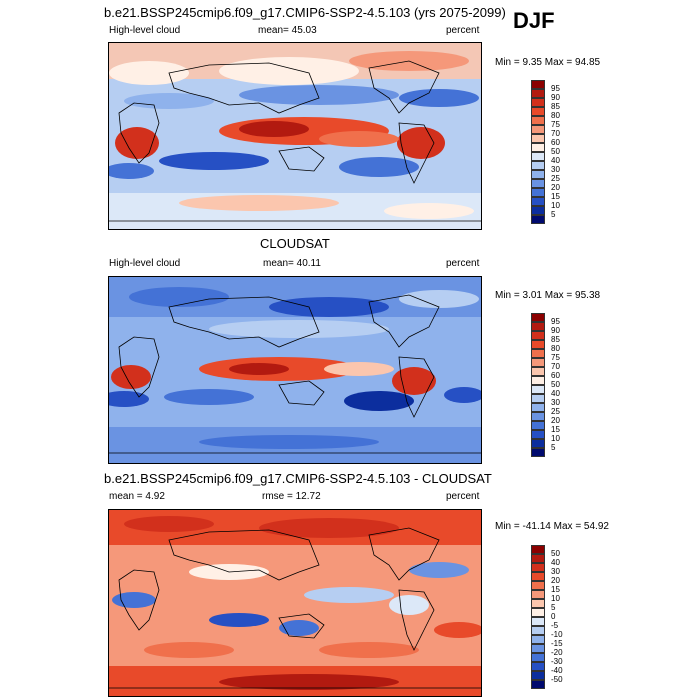 The width and height of the screenshot is (700, 700). I want to click on panel-1-minmax: Min = 9.35 Max = 94.85, so click(548, 62).